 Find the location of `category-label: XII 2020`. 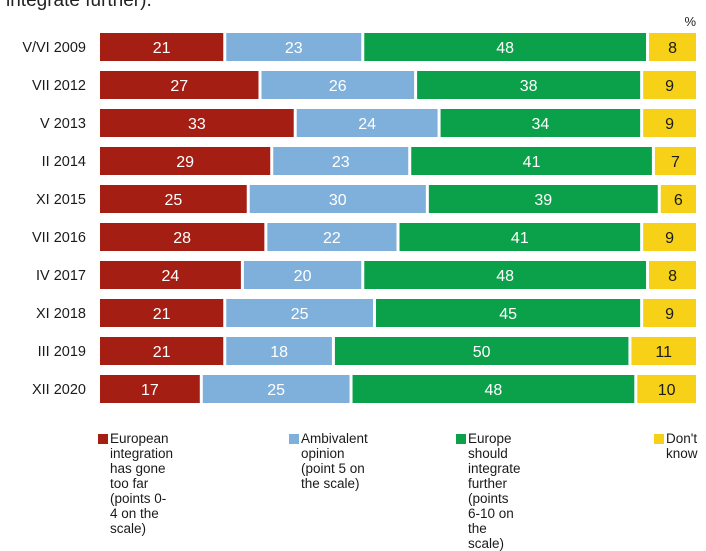

category-label: XII 2020 is located at coordinates (59, 390).